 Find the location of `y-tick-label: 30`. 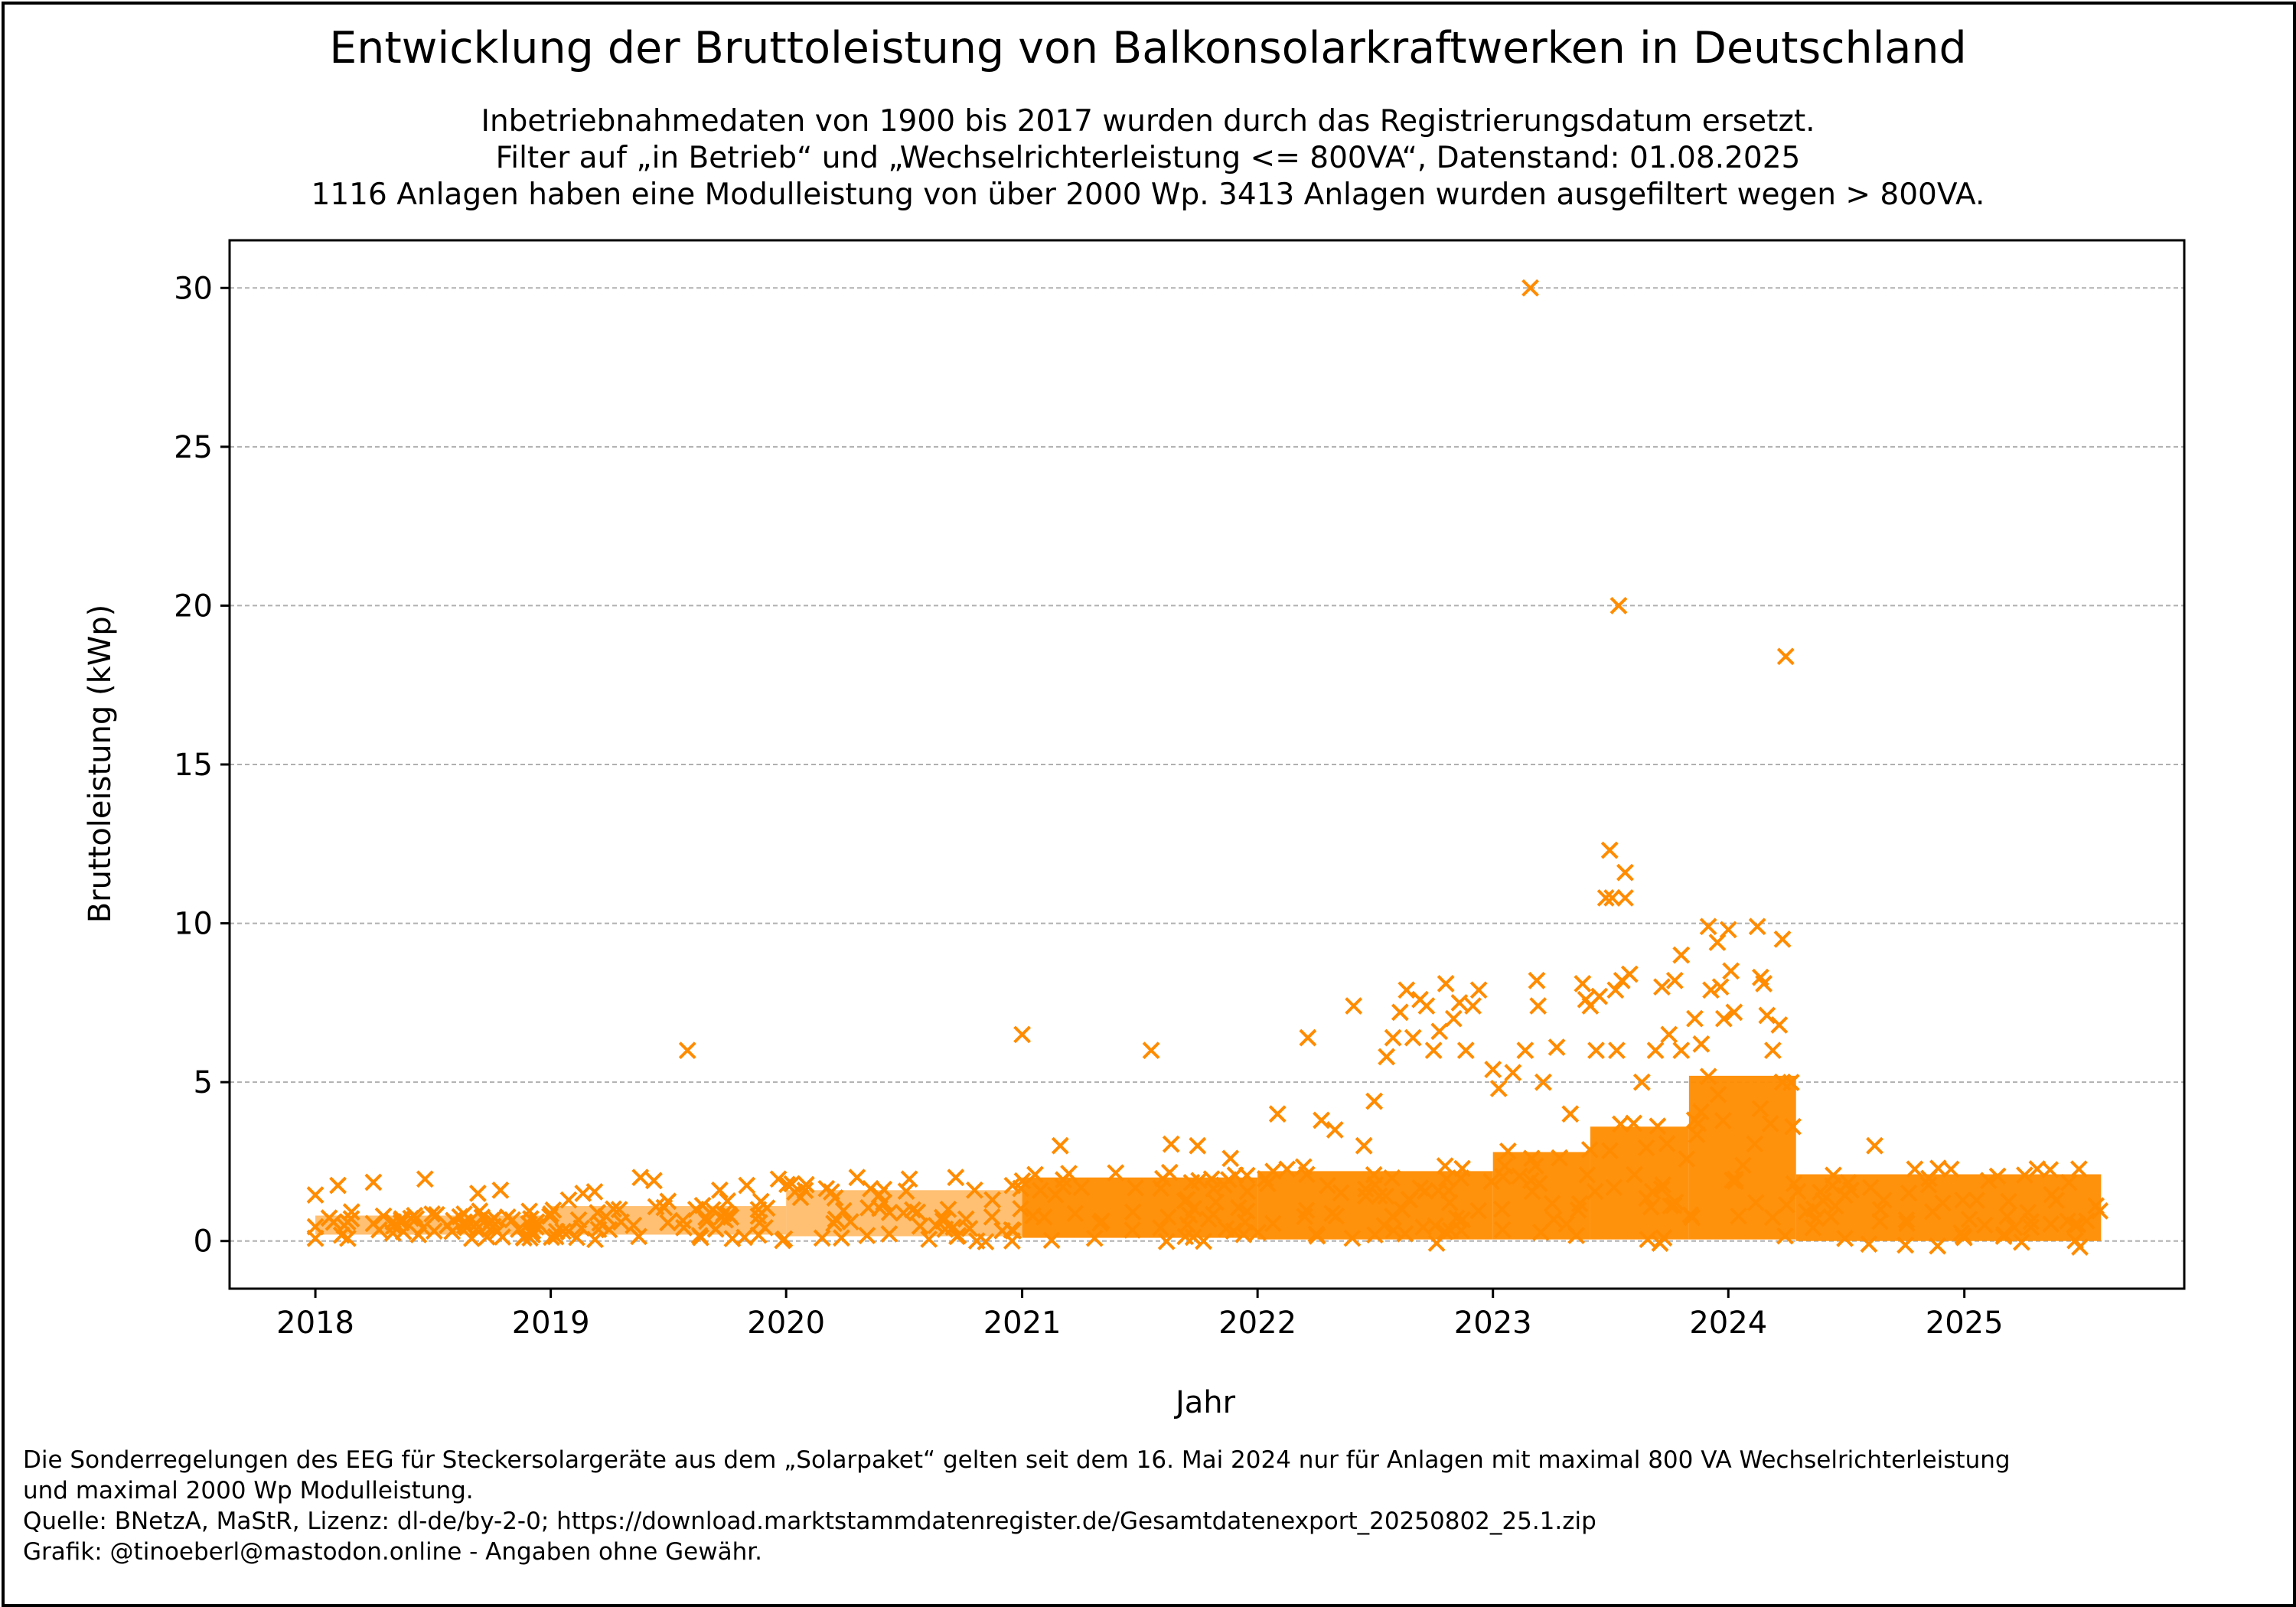

y-tick-label: 30 is located at coordinates (193, 288).